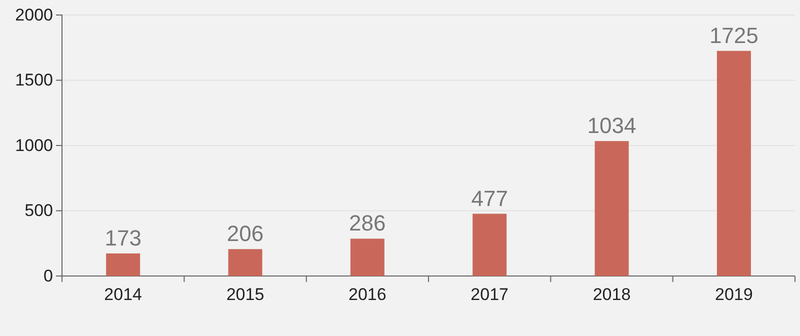 The width and height of the screenshot is (800, 336). What do you see at coordinates (34, 145) in the screenshot?
I see `y-tick-label: 1000` at bounding box center [34, 145].